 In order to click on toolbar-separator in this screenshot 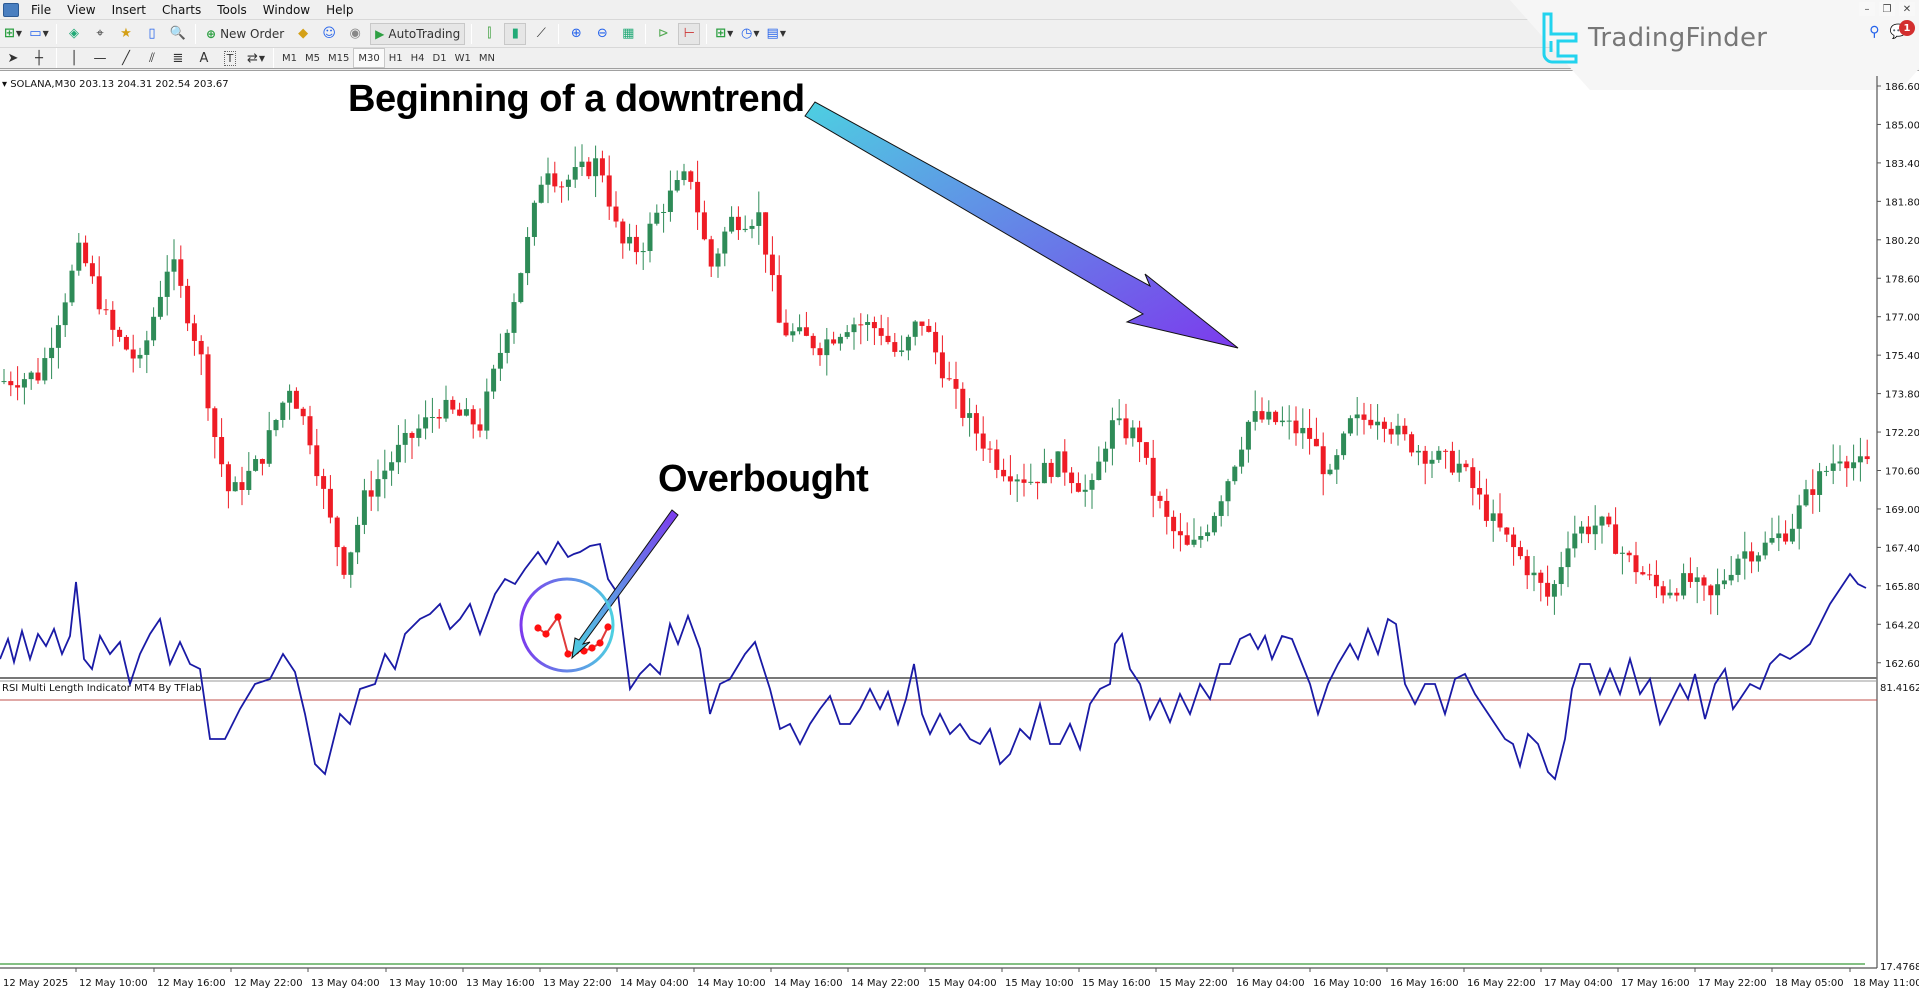, I will do `click(56, 33)`.